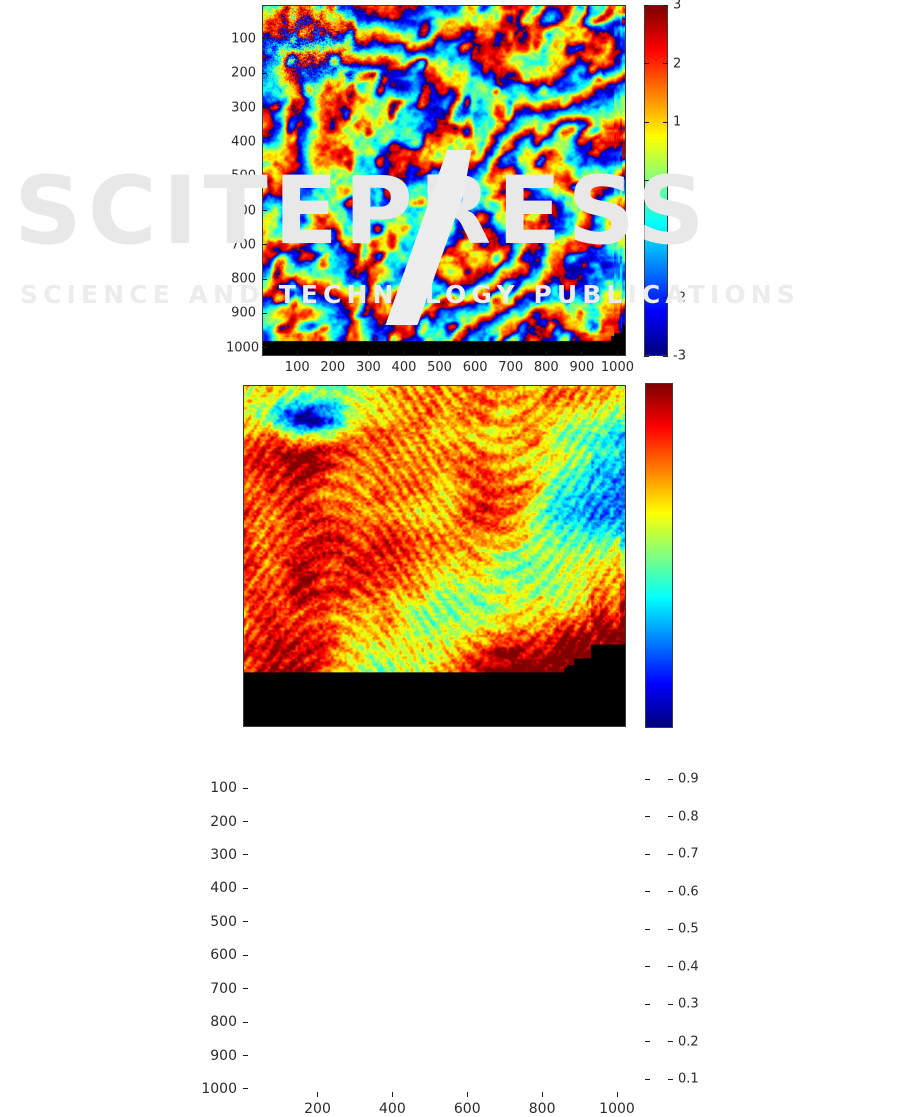 This screenshot has width=901, height=1117. I want to click on colorbar-tick-label: 0.4, so click(688, 967).